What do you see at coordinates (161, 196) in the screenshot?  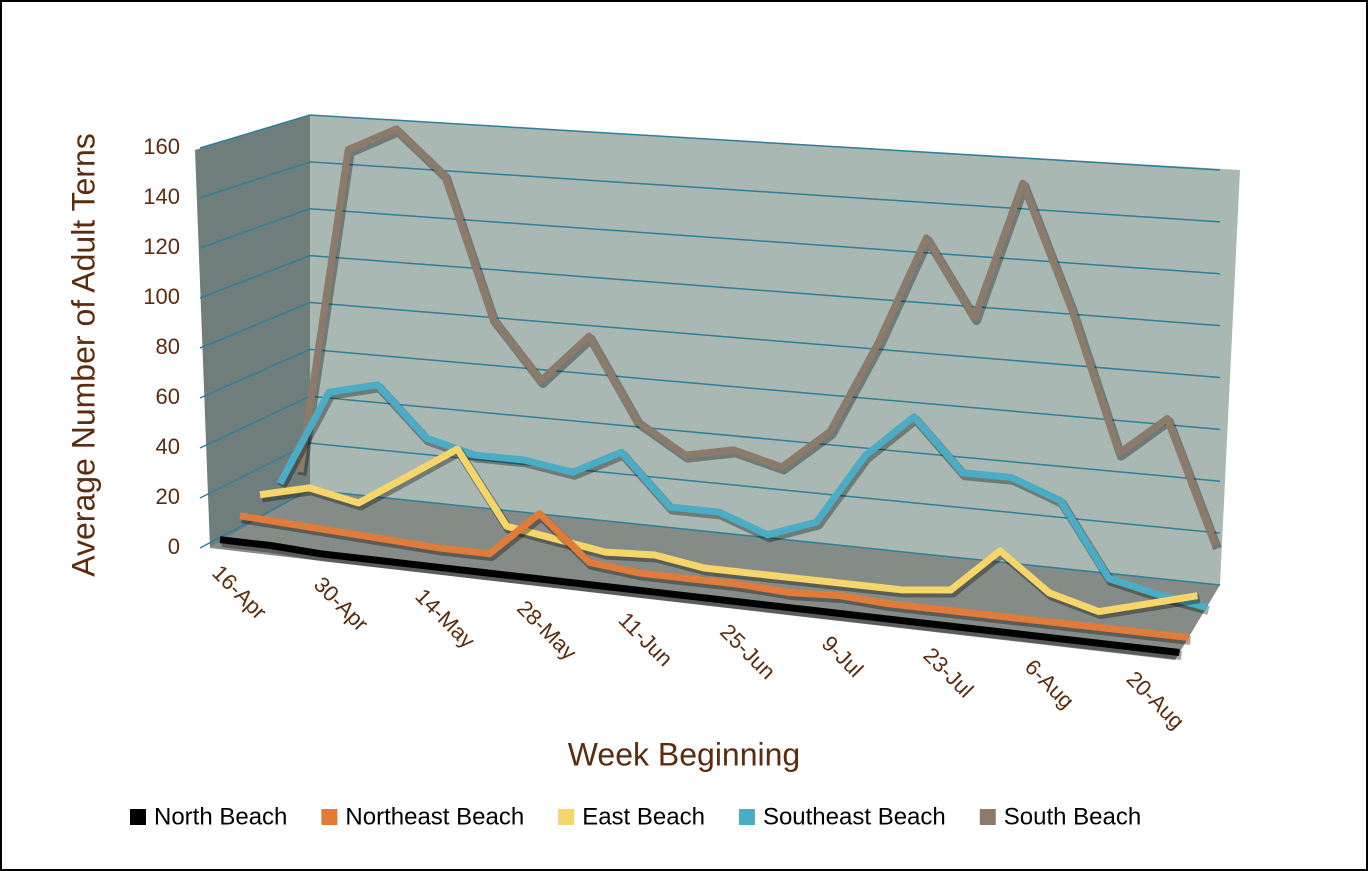 I see `y-tick-label: 140` at bounding box center [161, 196].